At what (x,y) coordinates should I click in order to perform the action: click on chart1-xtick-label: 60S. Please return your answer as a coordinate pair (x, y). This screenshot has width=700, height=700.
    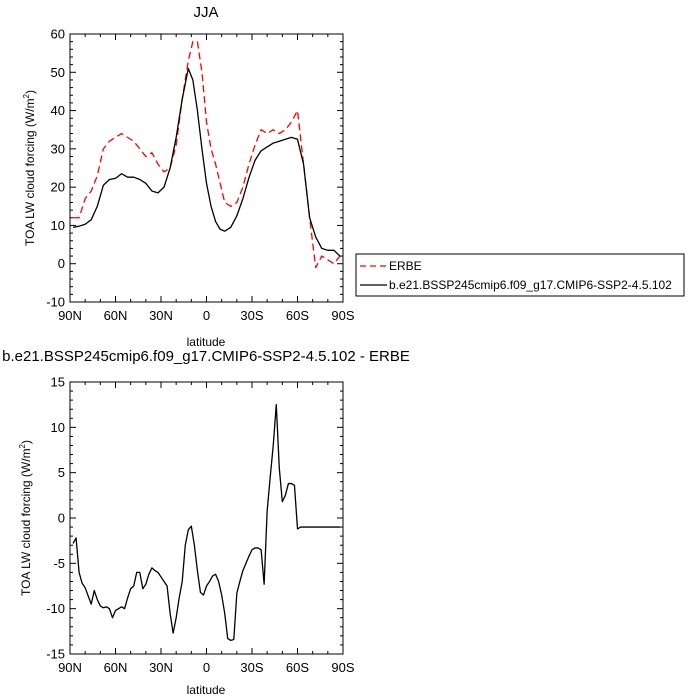
    Looking at the image, I should click on (297, 315).